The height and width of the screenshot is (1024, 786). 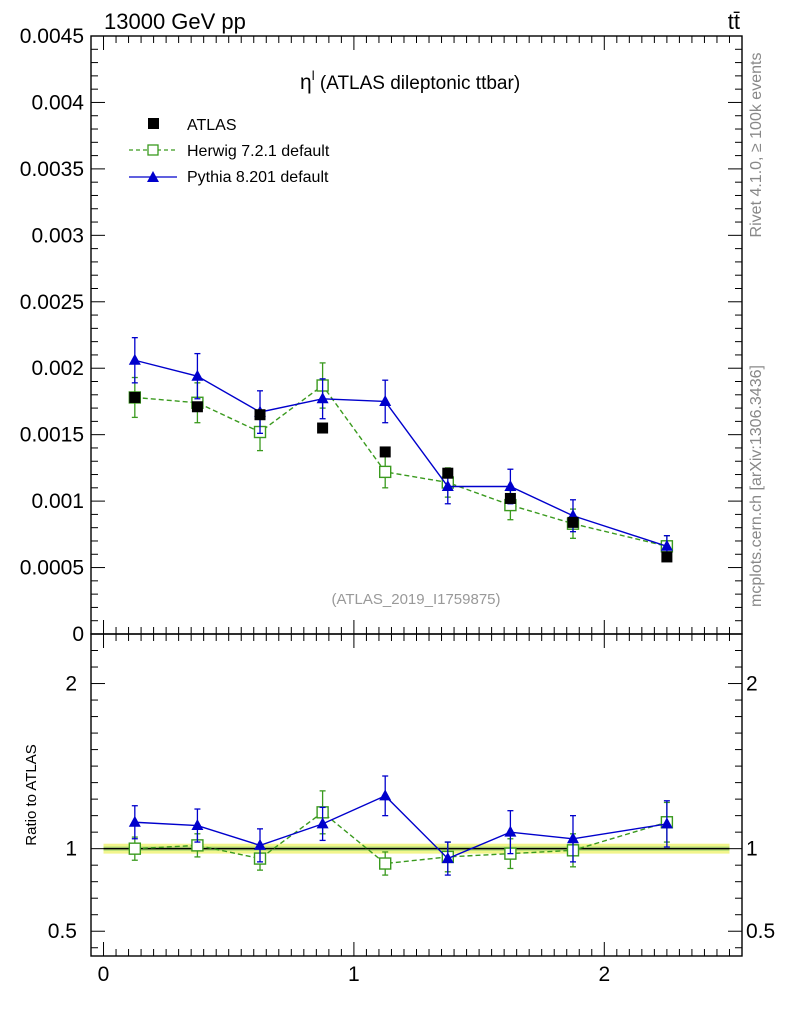 What do you see at coordinates (175, 21) in the screenshot?
I see `header-energy-label: 13000 GeV pp` at bounding box center [175, 21].